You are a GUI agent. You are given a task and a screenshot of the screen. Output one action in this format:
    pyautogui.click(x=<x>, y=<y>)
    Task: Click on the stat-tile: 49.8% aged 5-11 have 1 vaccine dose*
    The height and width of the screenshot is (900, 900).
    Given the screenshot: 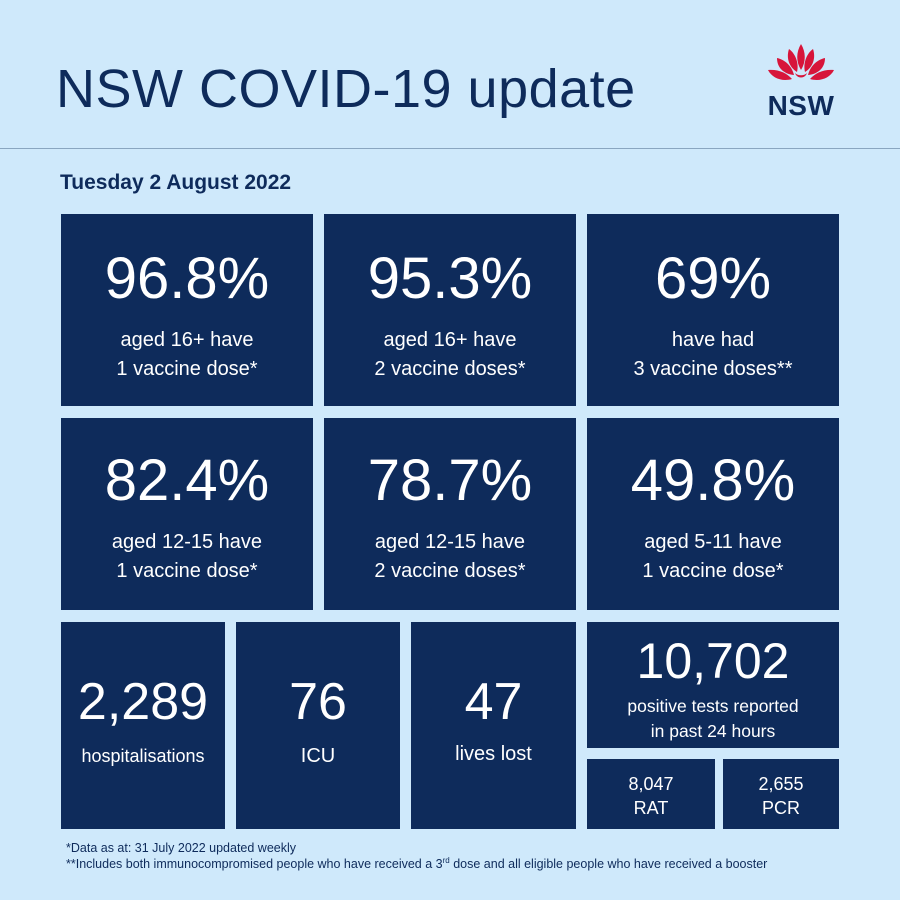 What is the action you would take?
    pyautogui.click(x=713, y=514)
    